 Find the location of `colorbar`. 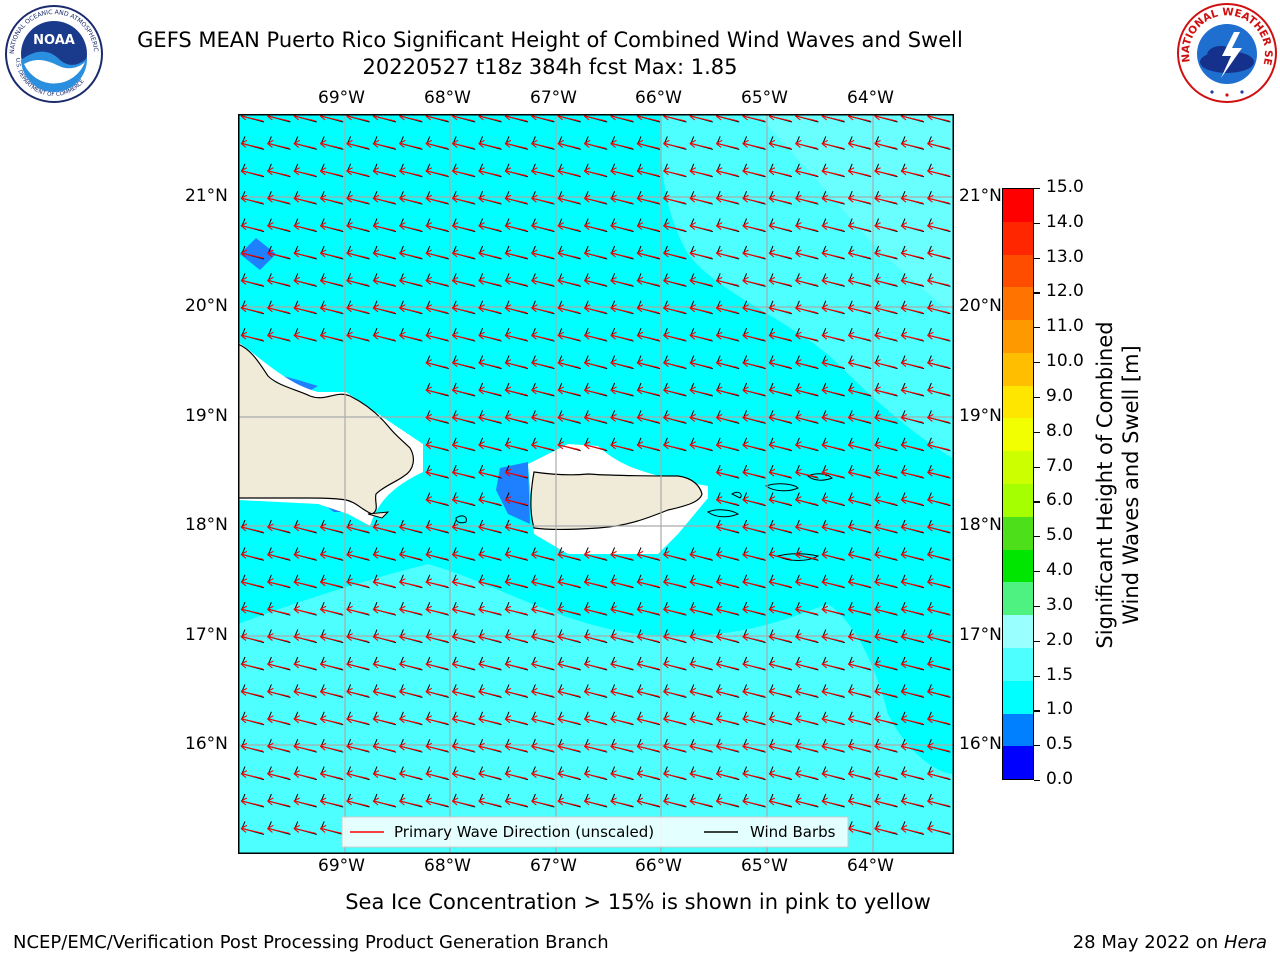

colorbar is located at coordinates (1018, 484).